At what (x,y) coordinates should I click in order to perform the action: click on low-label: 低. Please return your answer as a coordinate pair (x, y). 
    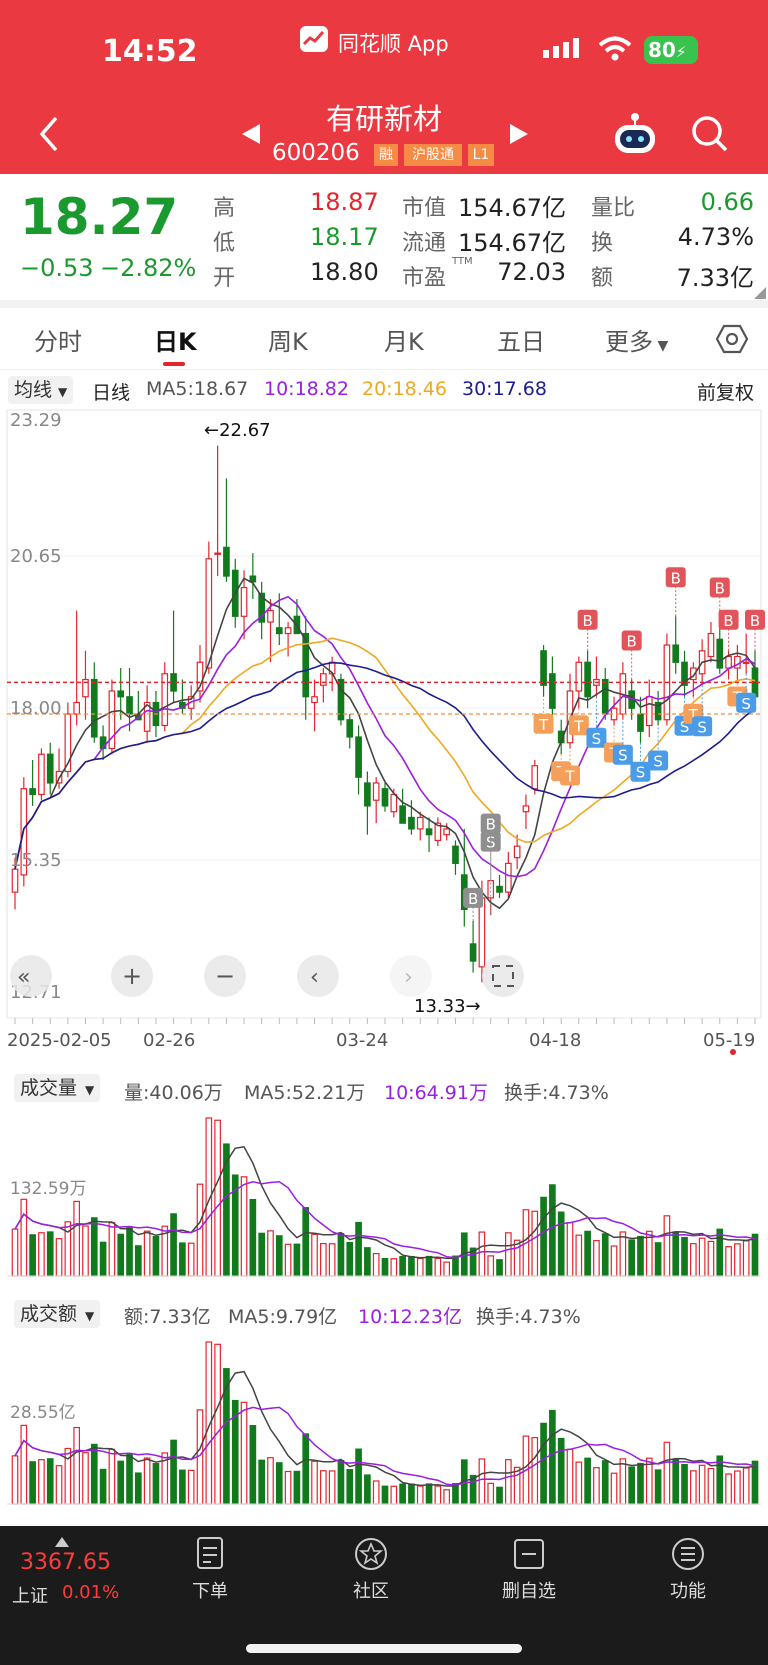
    Looking at the image, I should click on (224, 243).